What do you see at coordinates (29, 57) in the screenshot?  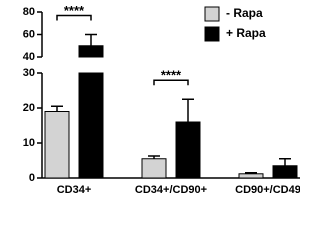 I see `y-tick-label: 40` at bounding box center [29, 57].